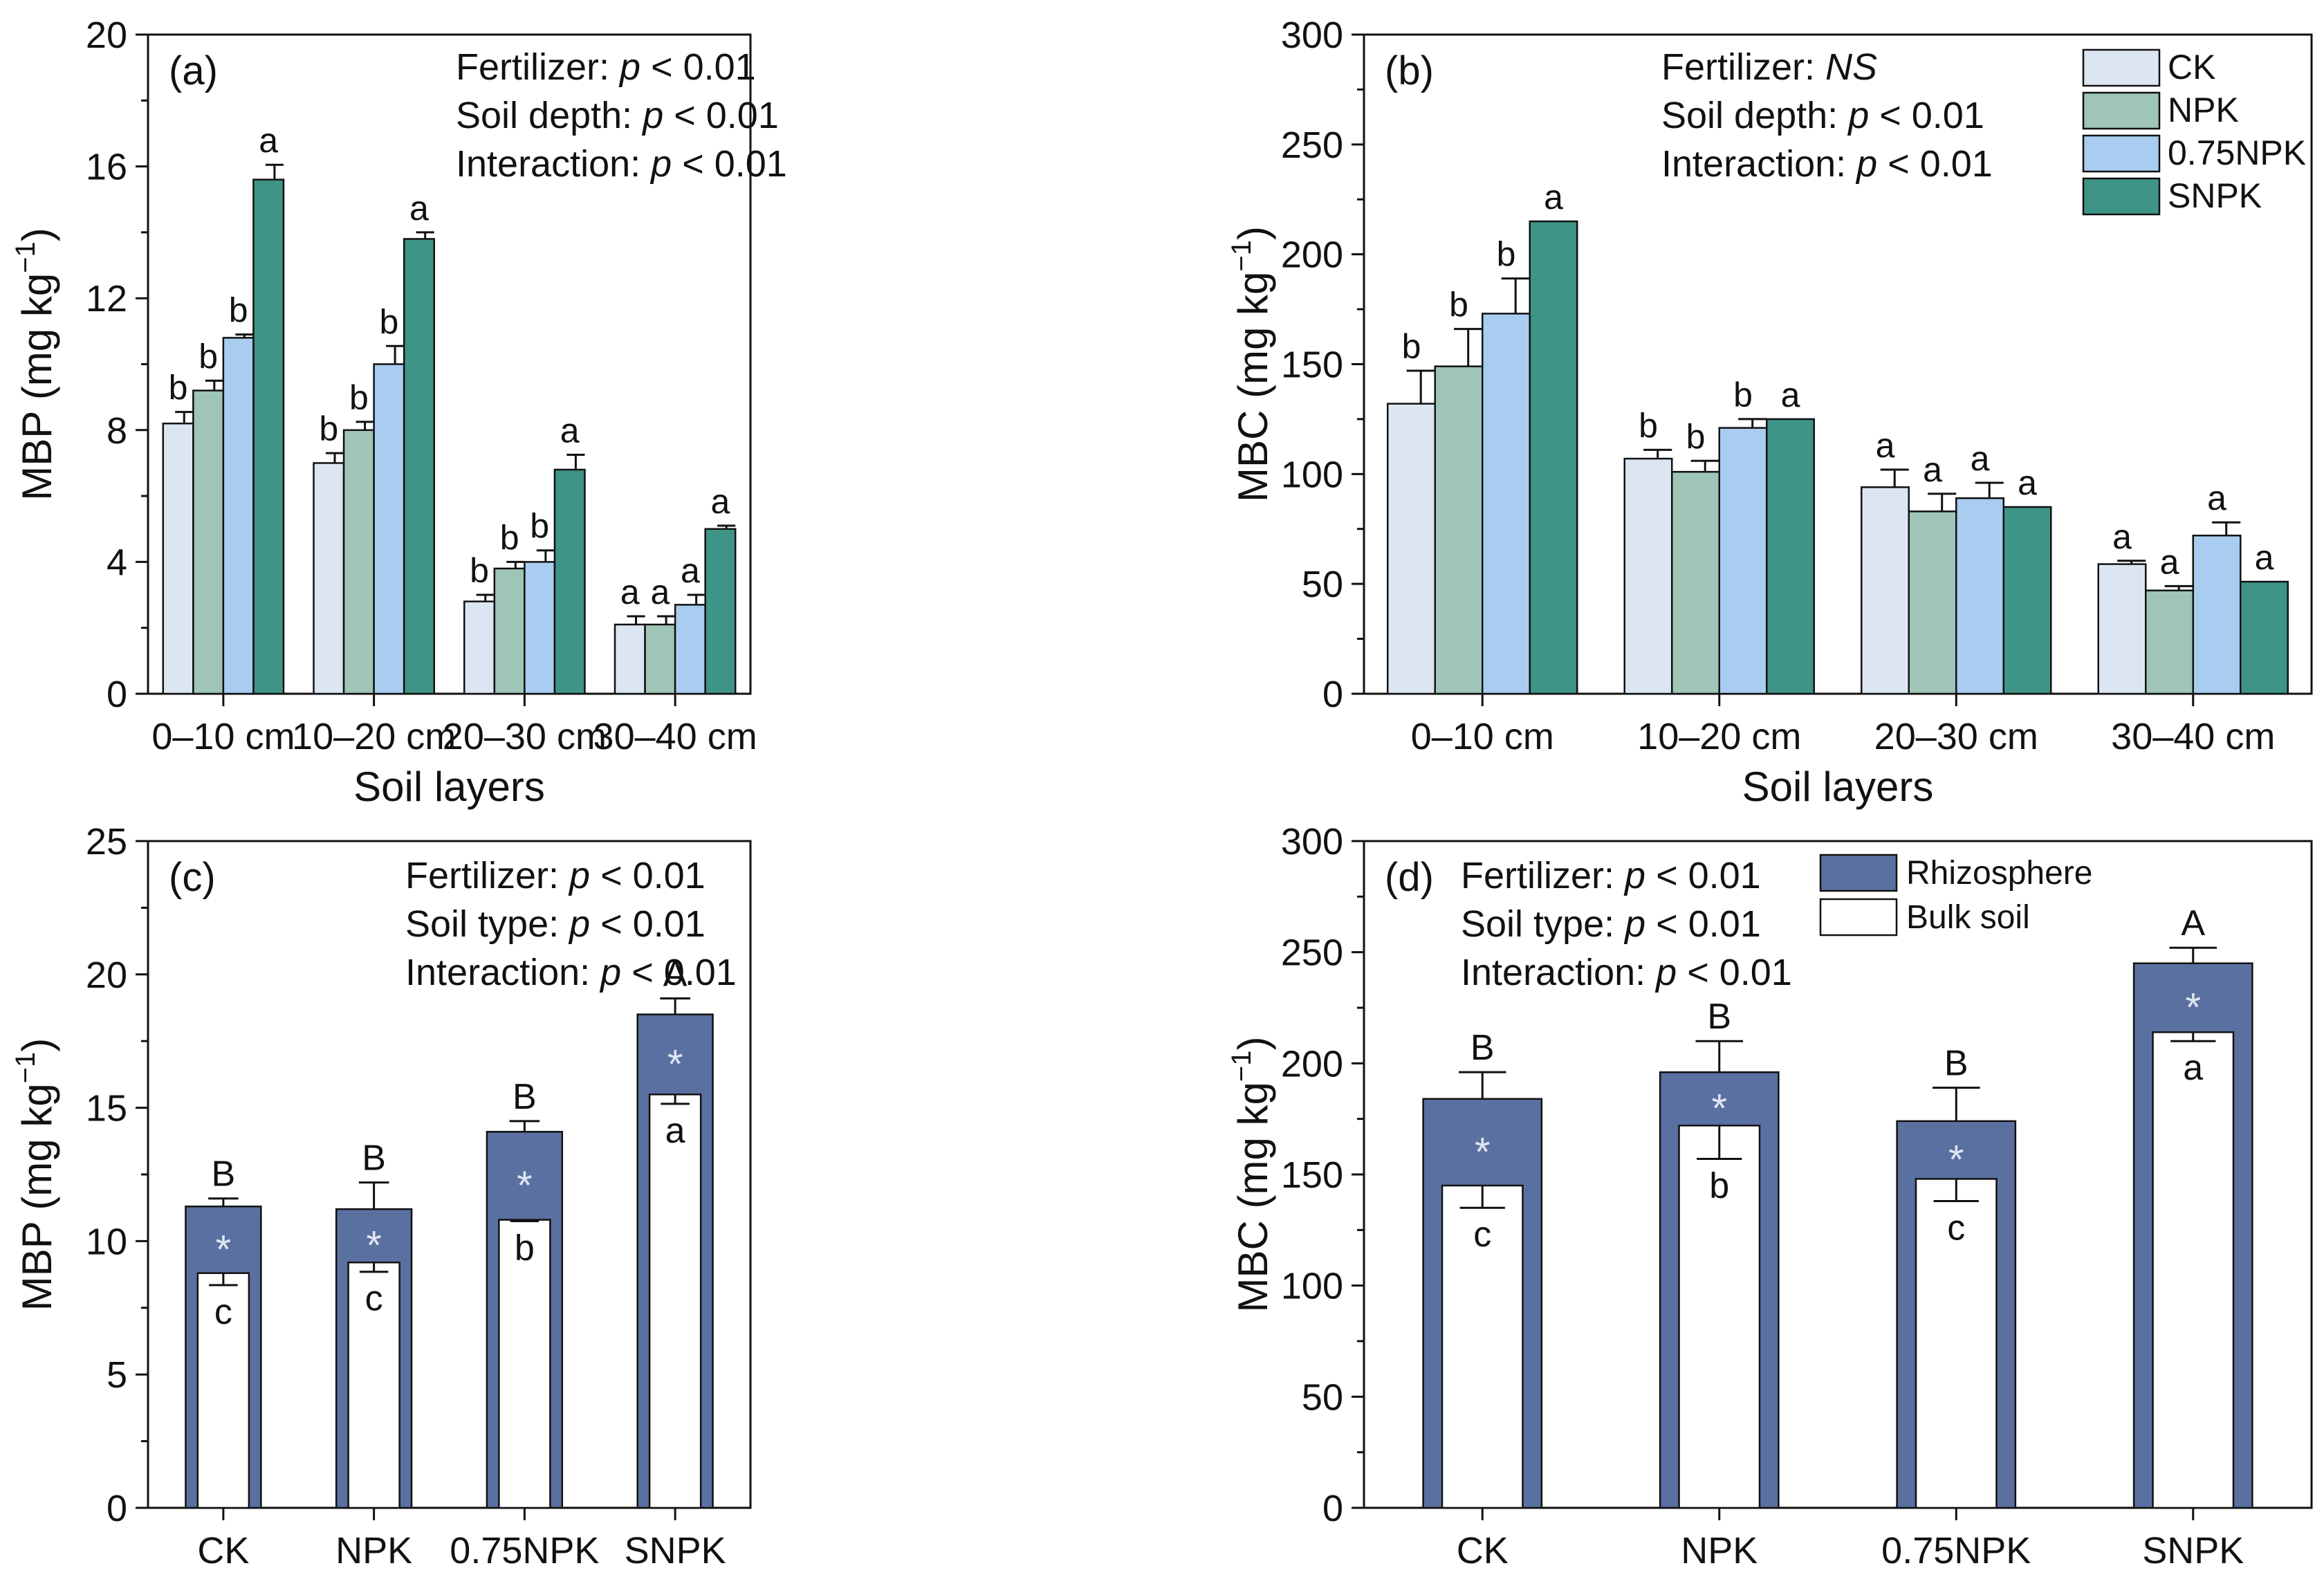  I want to click on y-tick-label: 250, so click(1312, 953).